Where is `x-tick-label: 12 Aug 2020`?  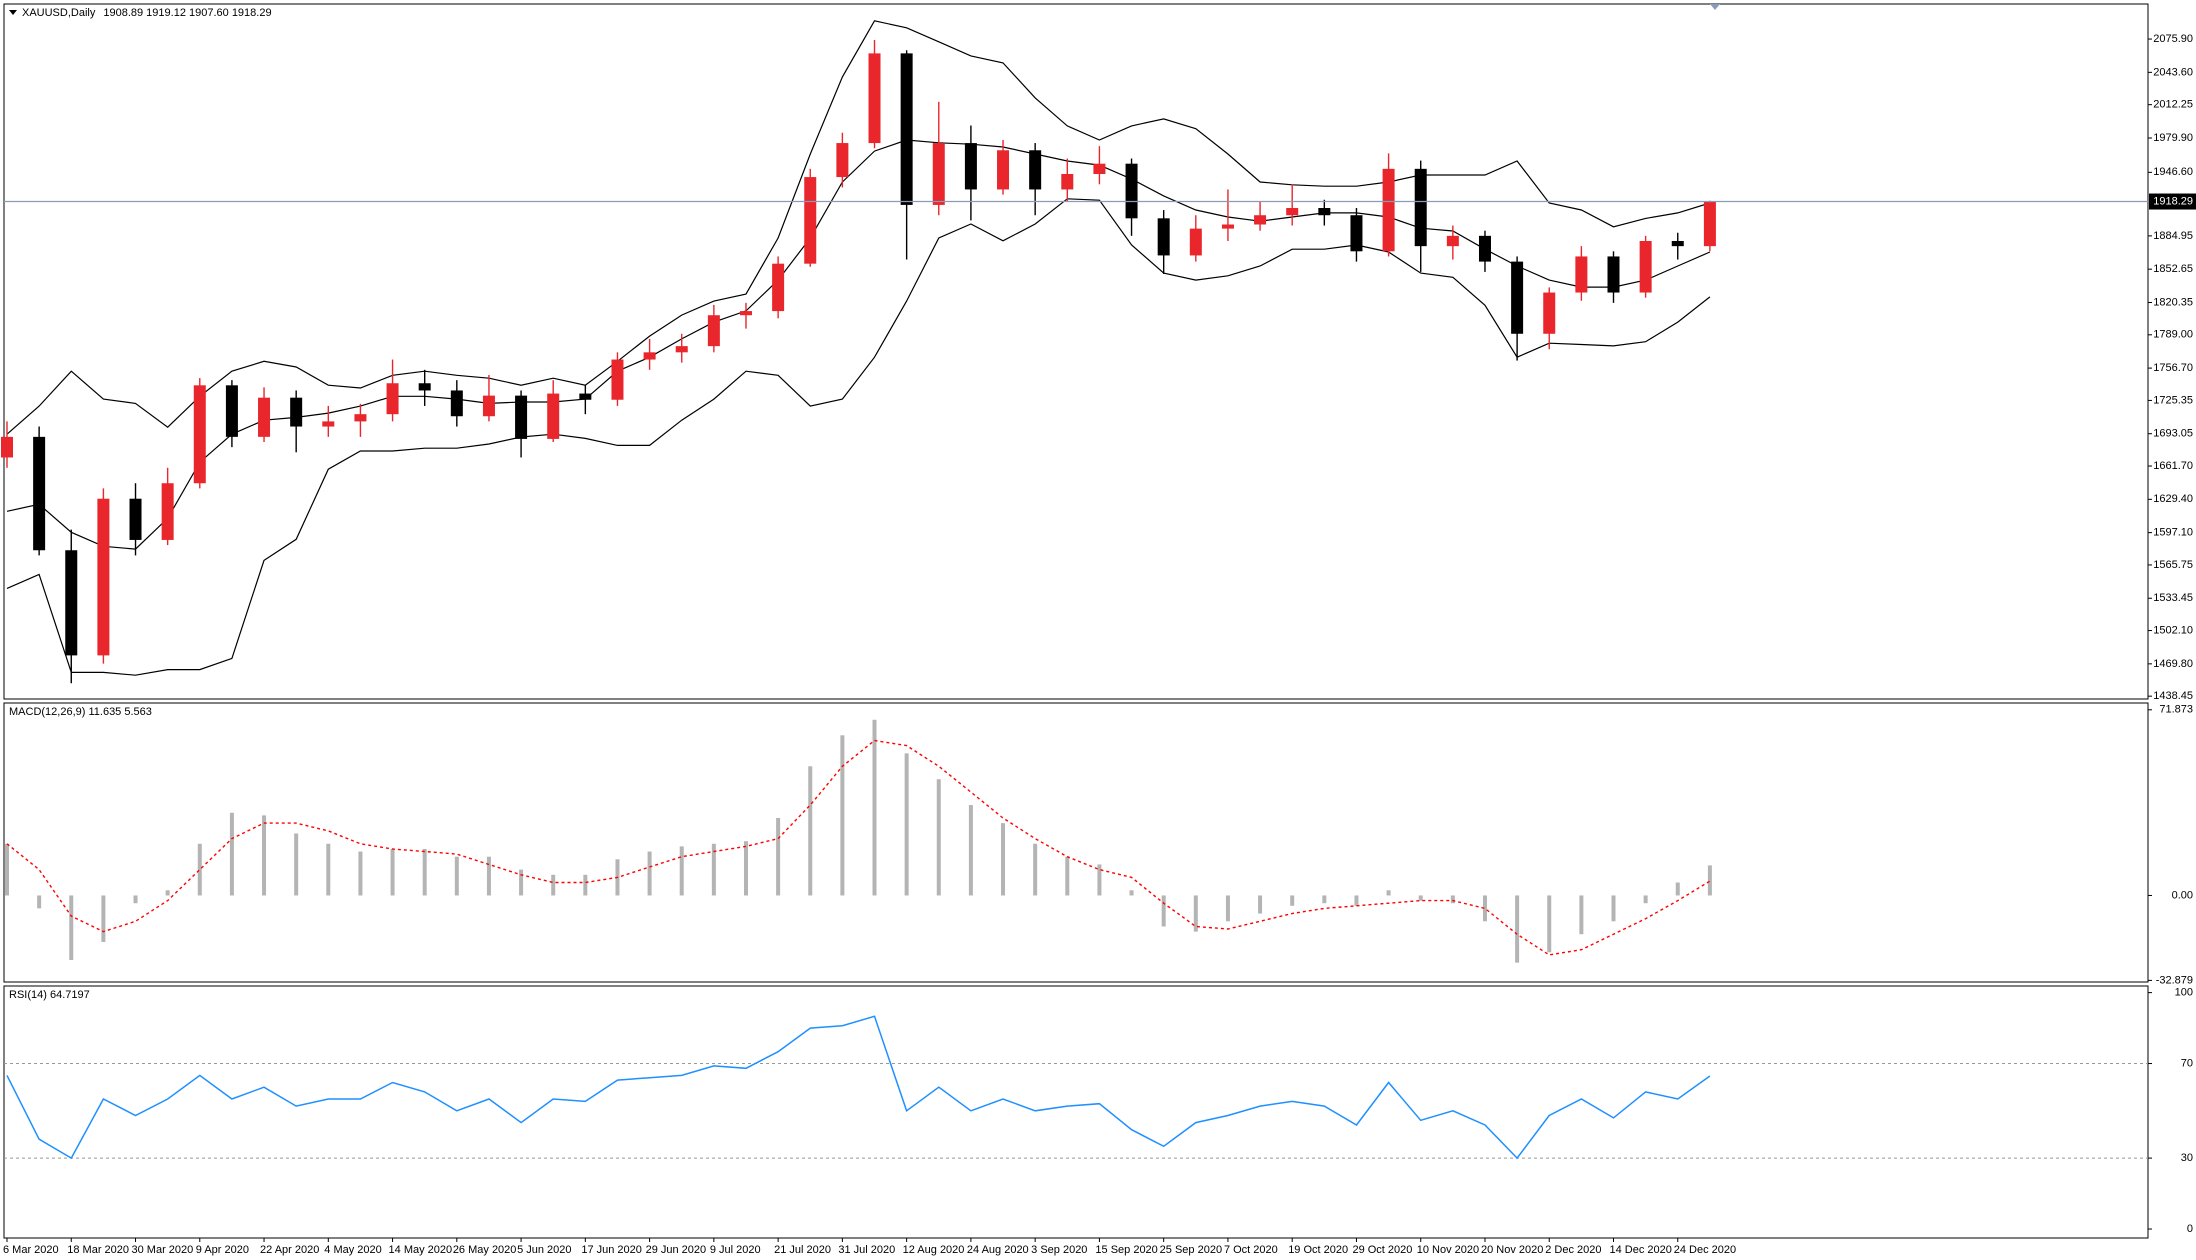 x-tick-label: 12 Aug 2020 is located at coordinates (934, 1250).